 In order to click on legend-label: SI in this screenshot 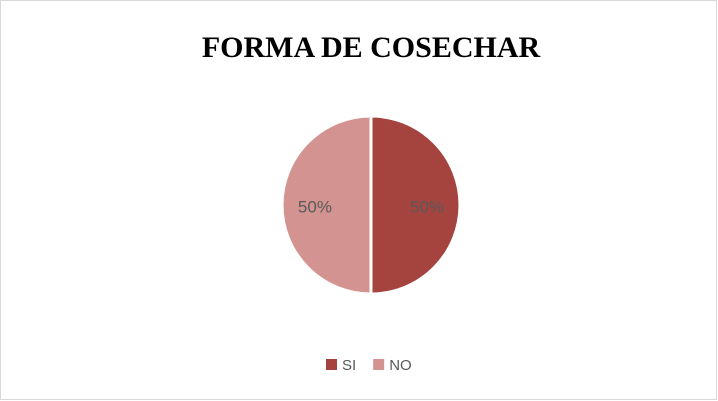, I will do `click(349, 365)`.